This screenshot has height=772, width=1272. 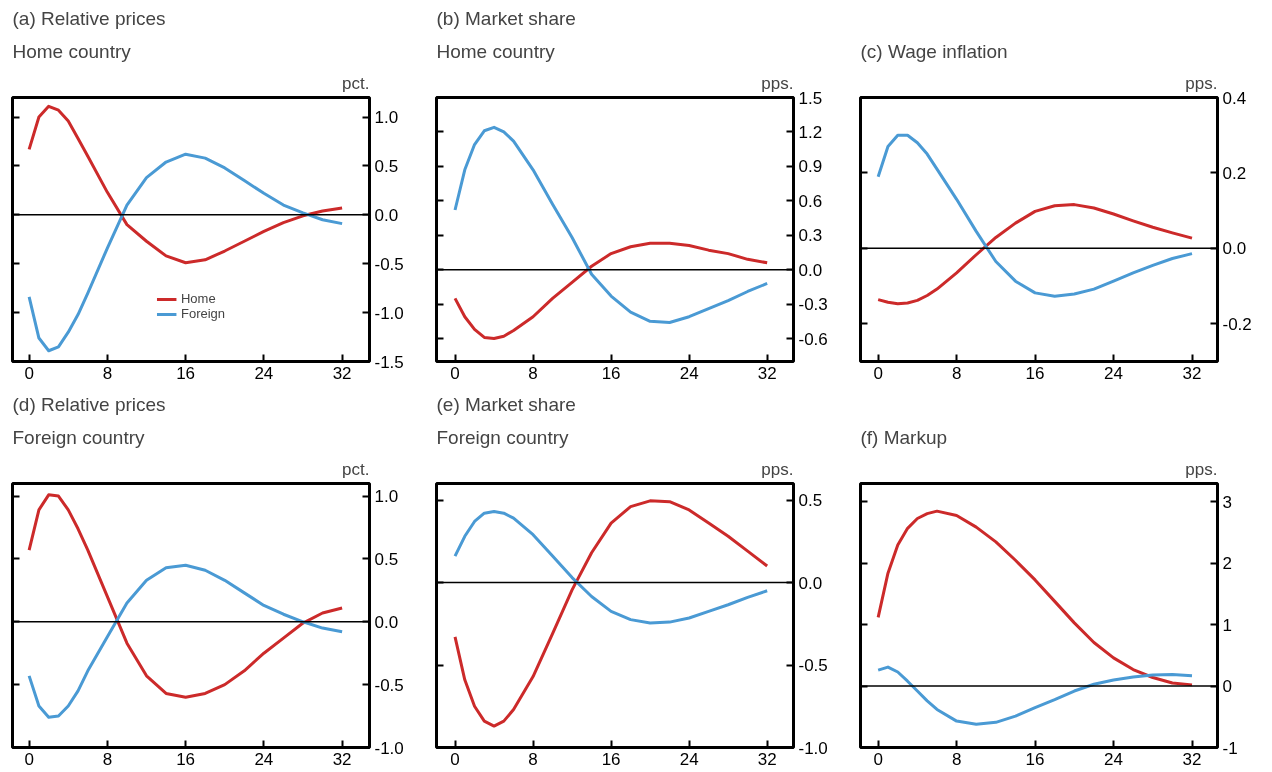 What do you see at coordinates (89, 404) in the screenshot?
I see `chart-title: (d) Relative prices` at bounding box center [89, 404].